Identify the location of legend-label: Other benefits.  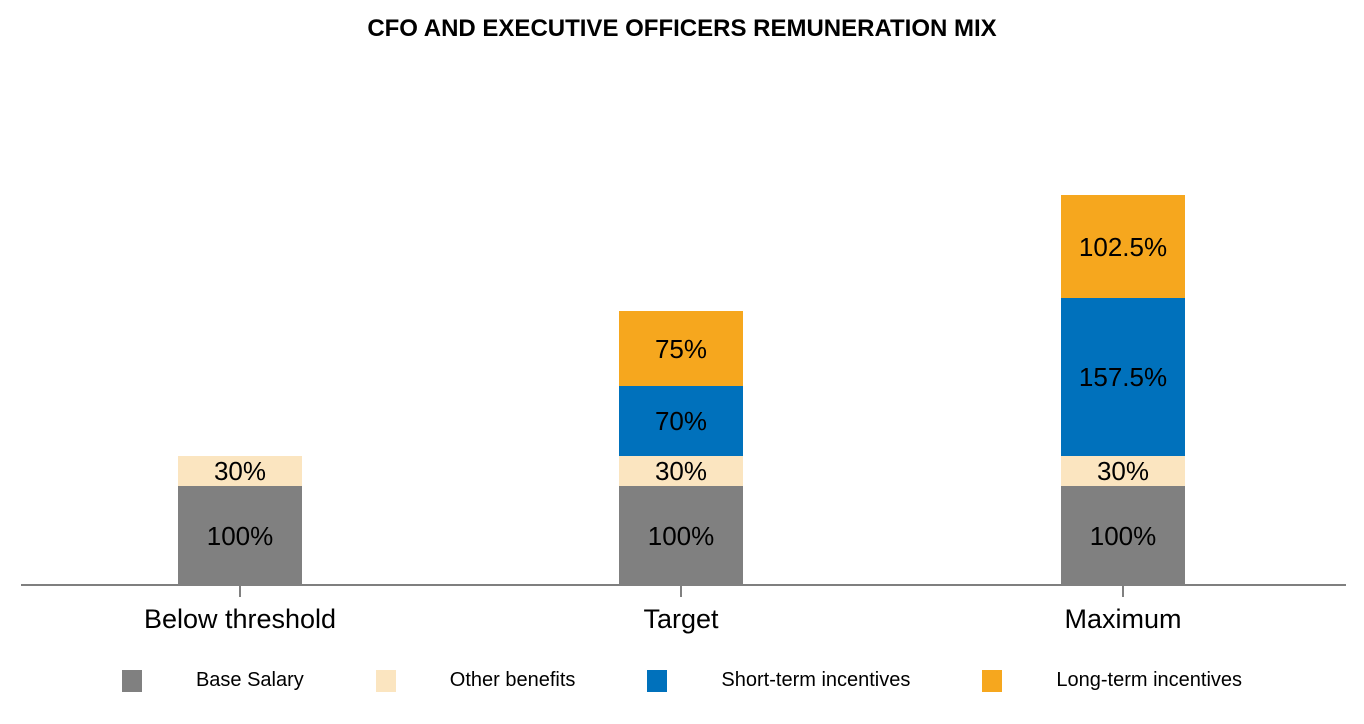
(512, 680).